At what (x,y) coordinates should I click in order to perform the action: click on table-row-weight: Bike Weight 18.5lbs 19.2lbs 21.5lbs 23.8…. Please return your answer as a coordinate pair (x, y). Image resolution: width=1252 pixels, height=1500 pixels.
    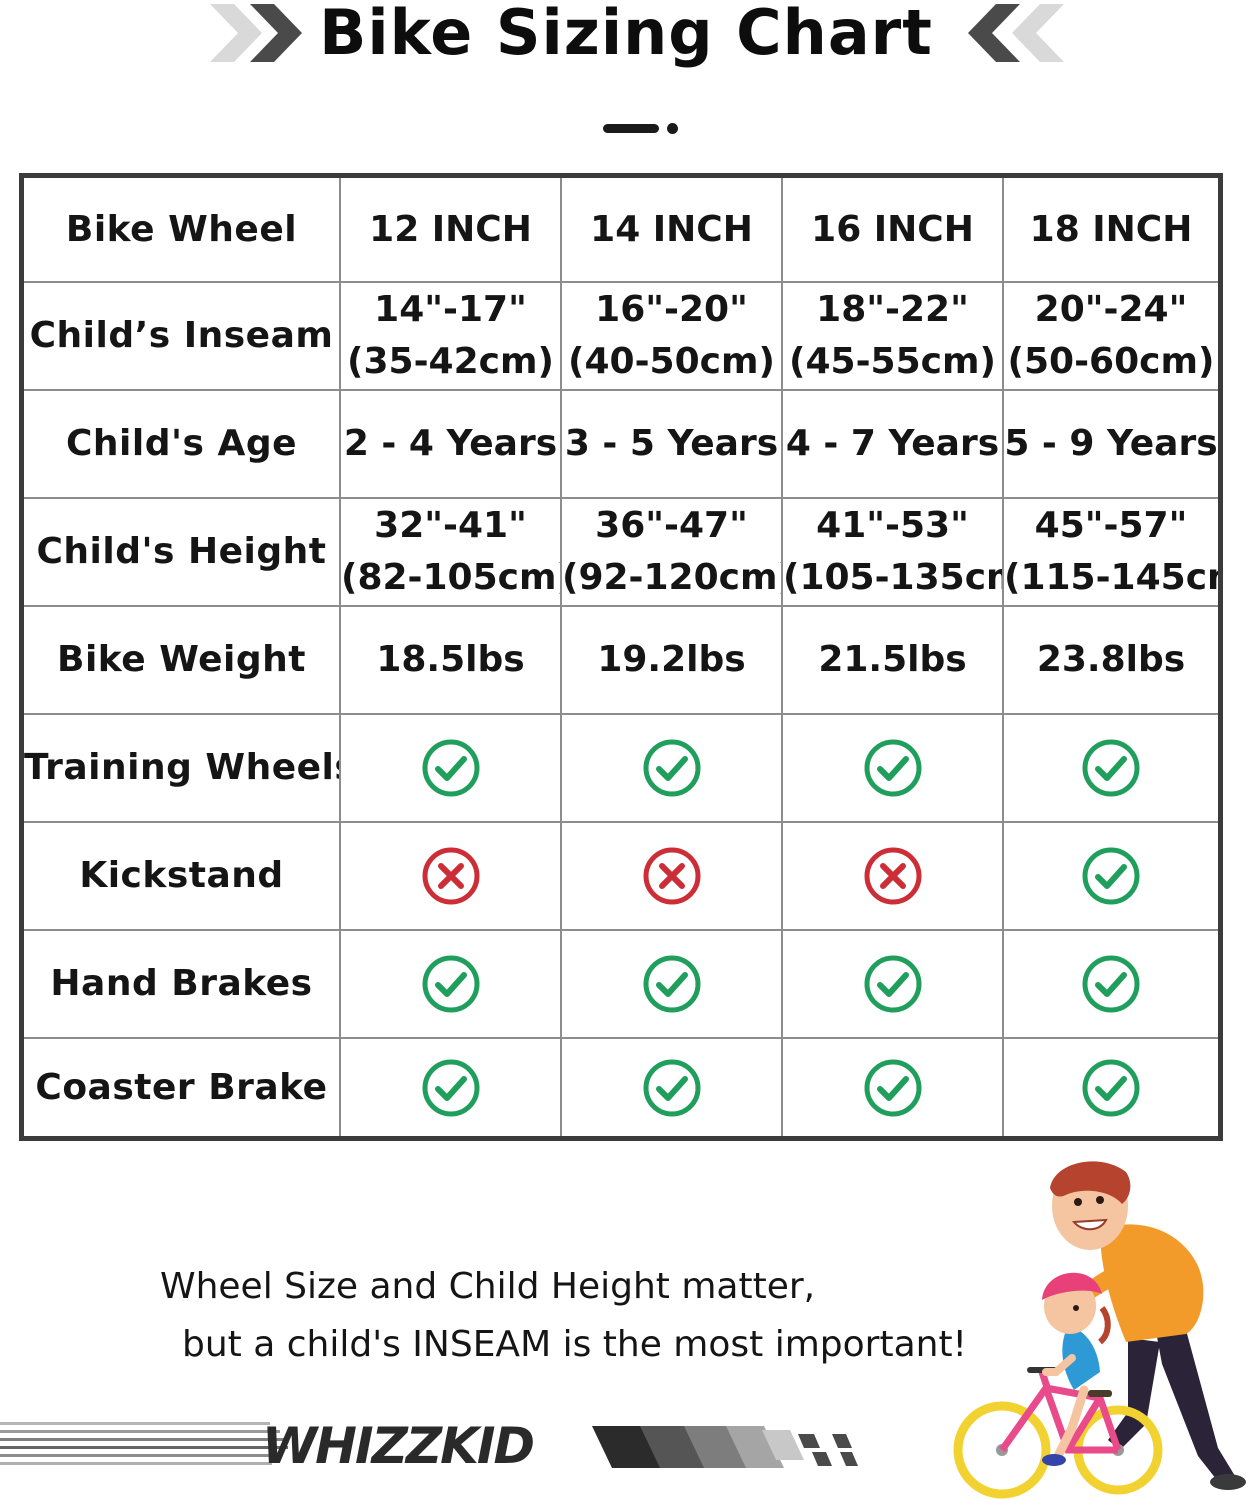
    Looking at the image, I should click on (621, 660).